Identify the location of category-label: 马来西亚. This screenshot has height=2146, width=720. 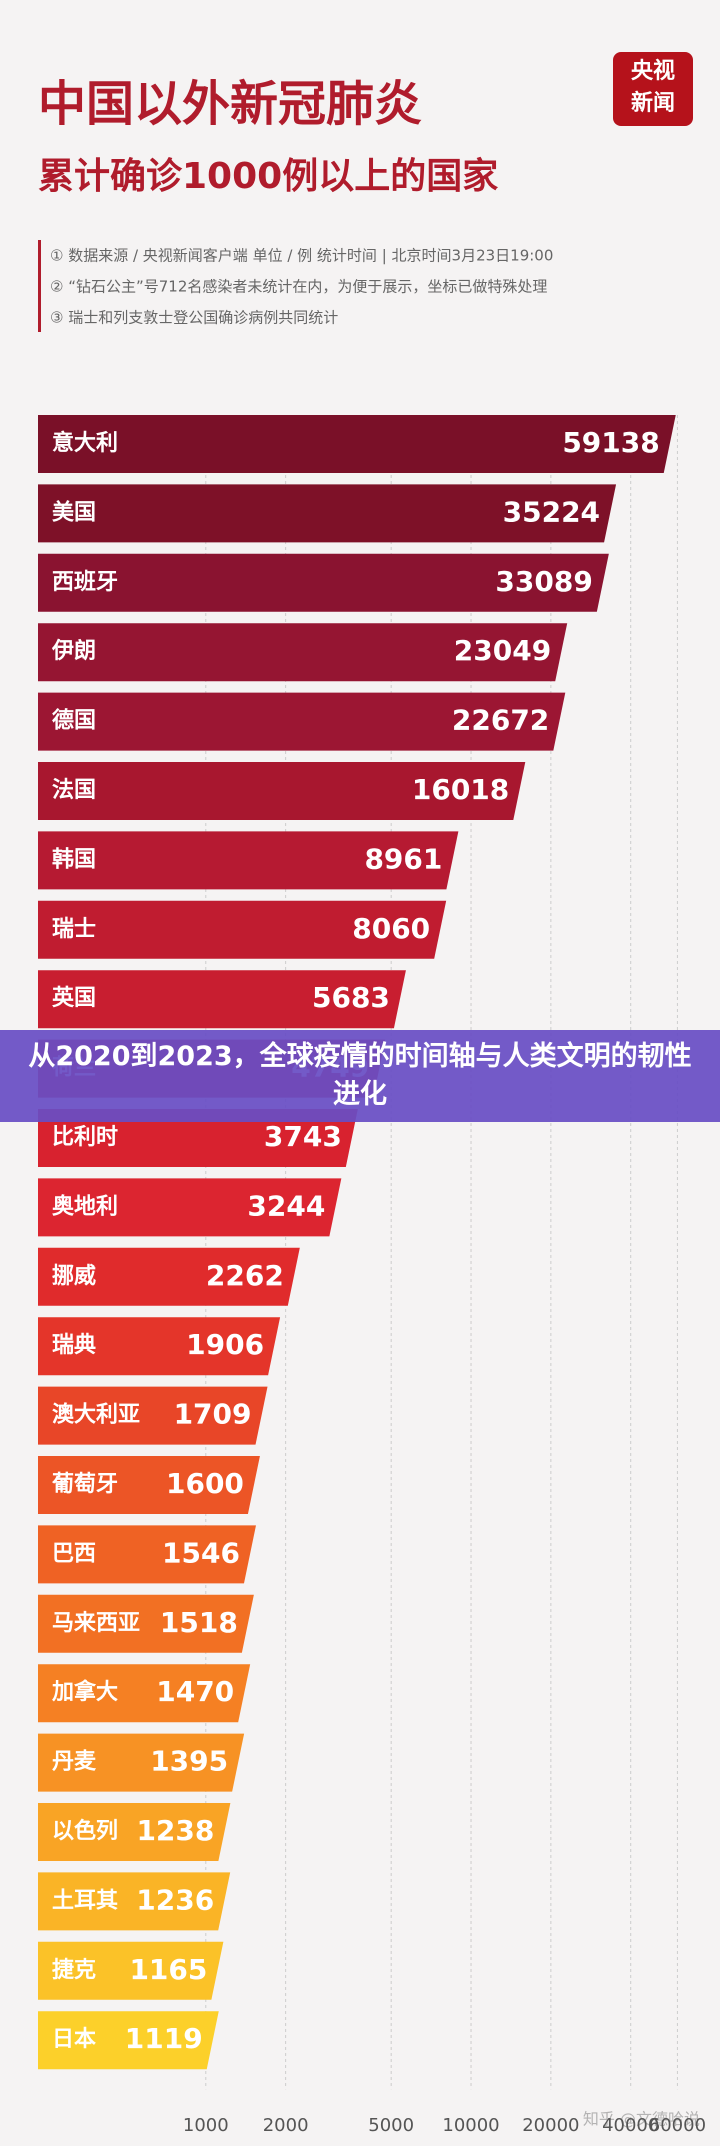
(96, 1623).